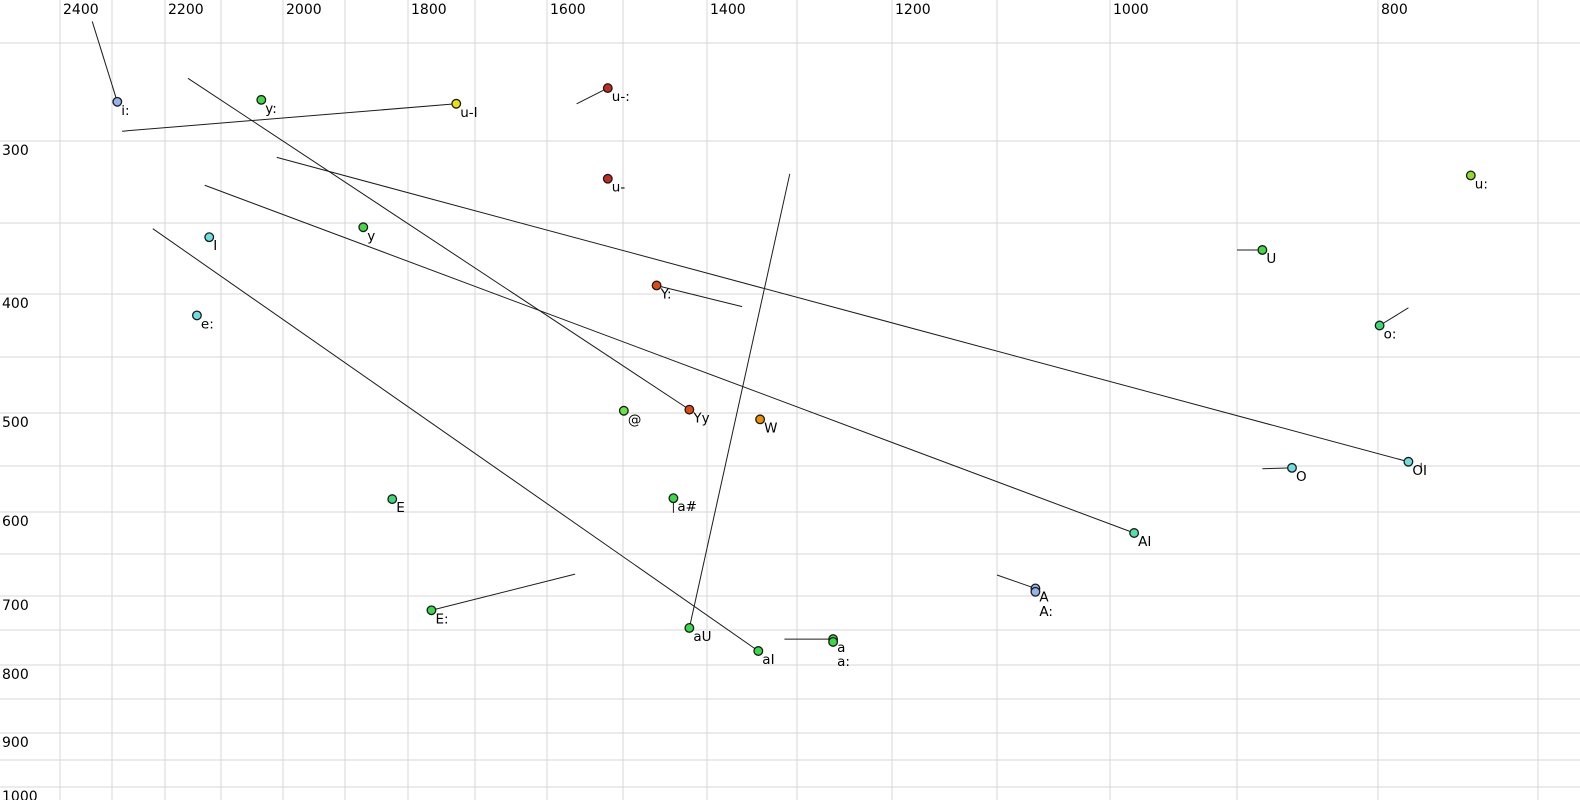 This screenshot has height=800, width=1580. What do you see at coordinates (568, 10) in the screenshot?
I see `x-axis-tick-label: 1600` at bounding box center [568, 10].